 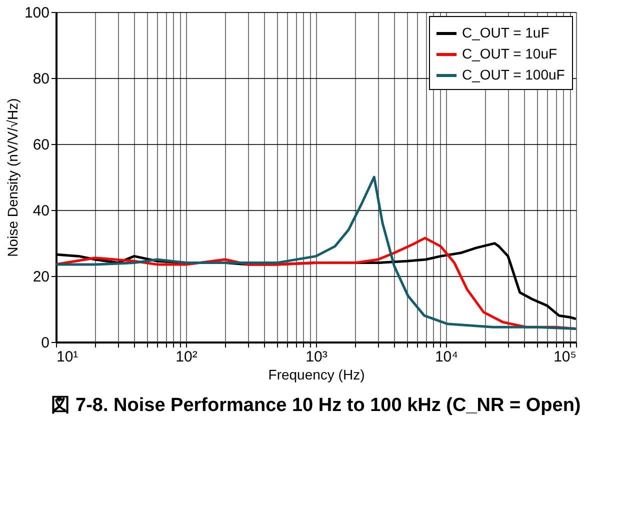 What do you see at coordinates (316, 405) in the screenshot?
I see `text: 図 7-8. Noise Performance 10 Hz to 100 kHz (C_NR = Open)` at bounding box center [316, 405].